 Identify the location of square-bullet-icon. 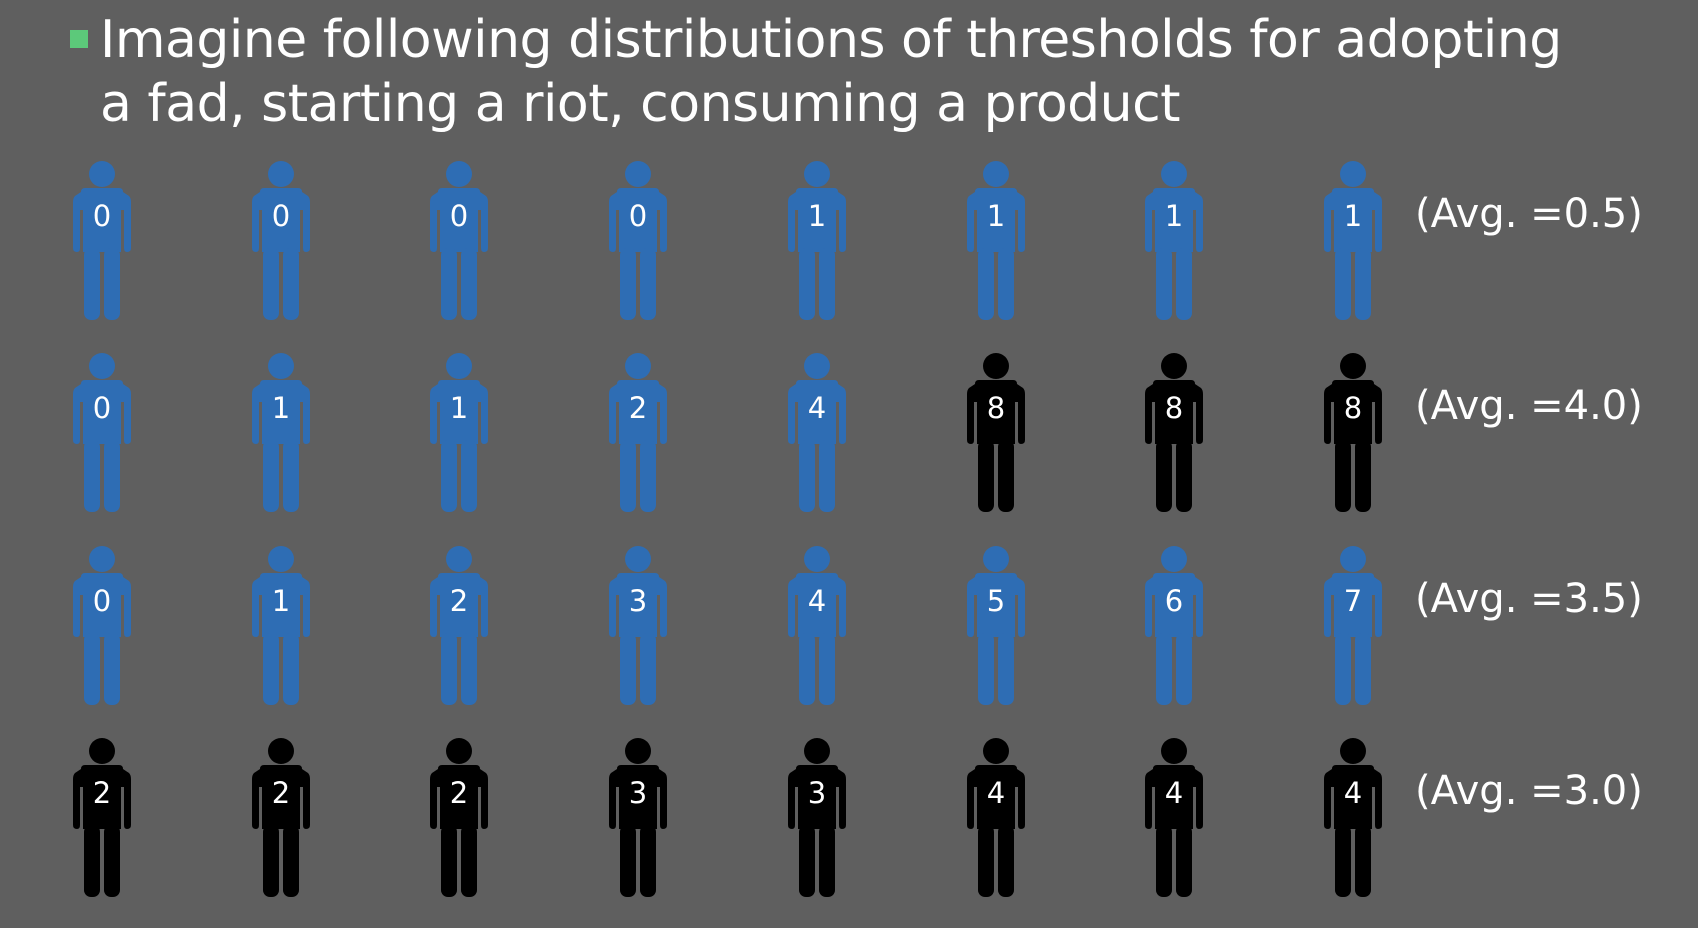
(79, 39).